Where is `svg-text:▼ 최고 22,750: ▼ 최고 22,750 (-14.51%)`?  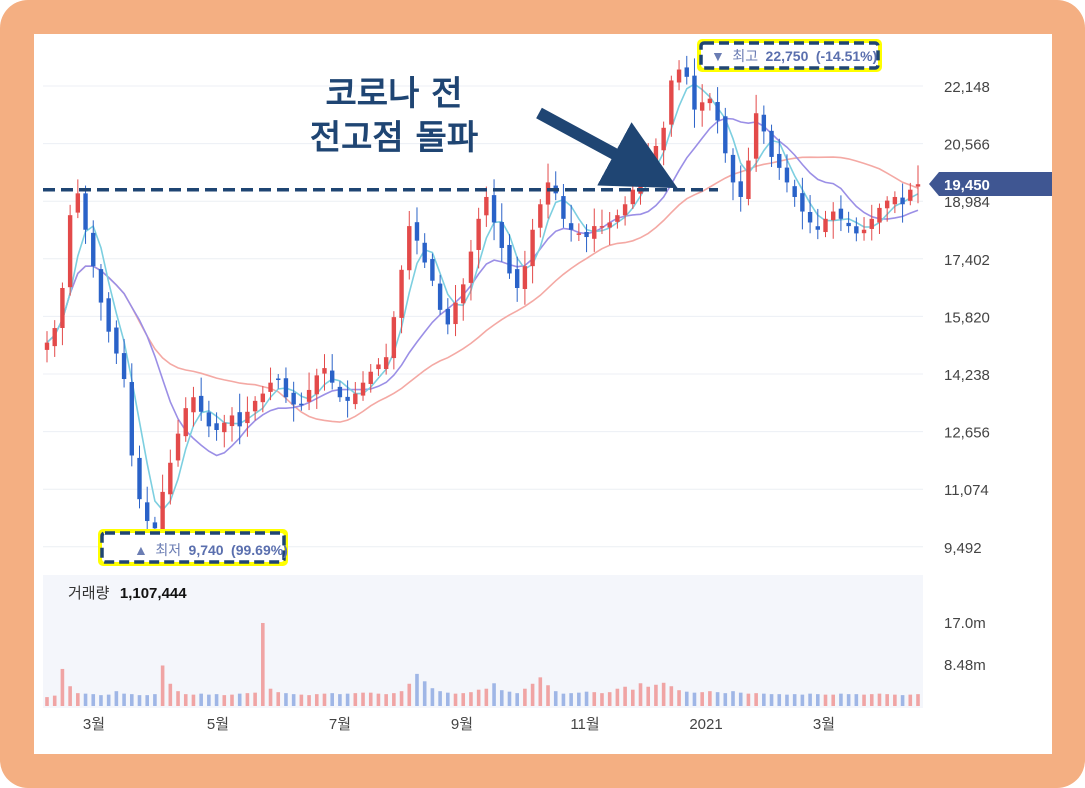
svg-text:▼ 최고 22,750: ▼ 최고 22,750 (-14.51%) is located at coordinates (794, 56).